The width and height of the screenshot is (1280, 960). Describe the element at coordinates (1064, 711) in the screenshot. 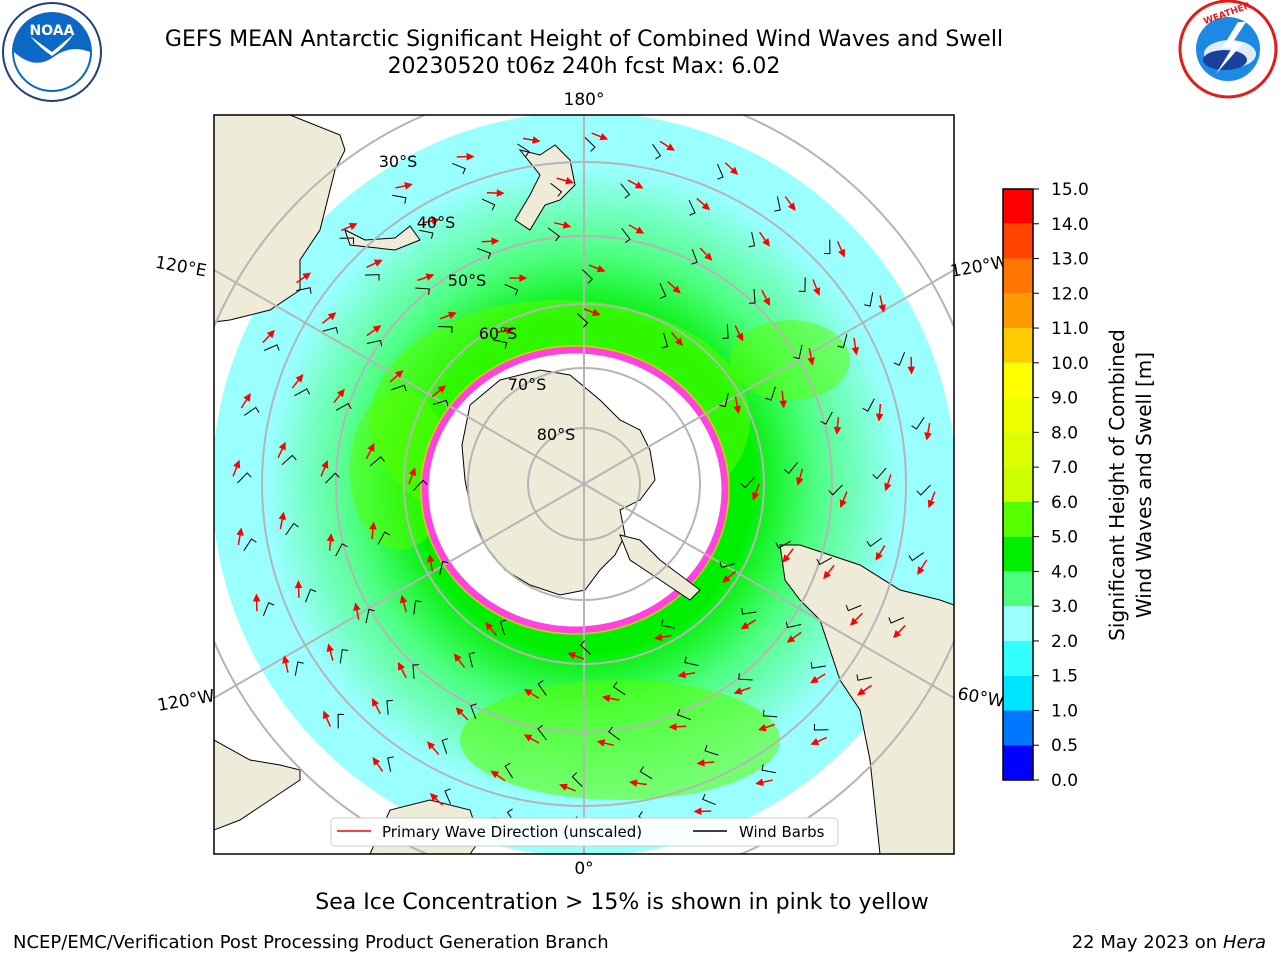

I see `colorbar-tick-label: 1.0` at that location.